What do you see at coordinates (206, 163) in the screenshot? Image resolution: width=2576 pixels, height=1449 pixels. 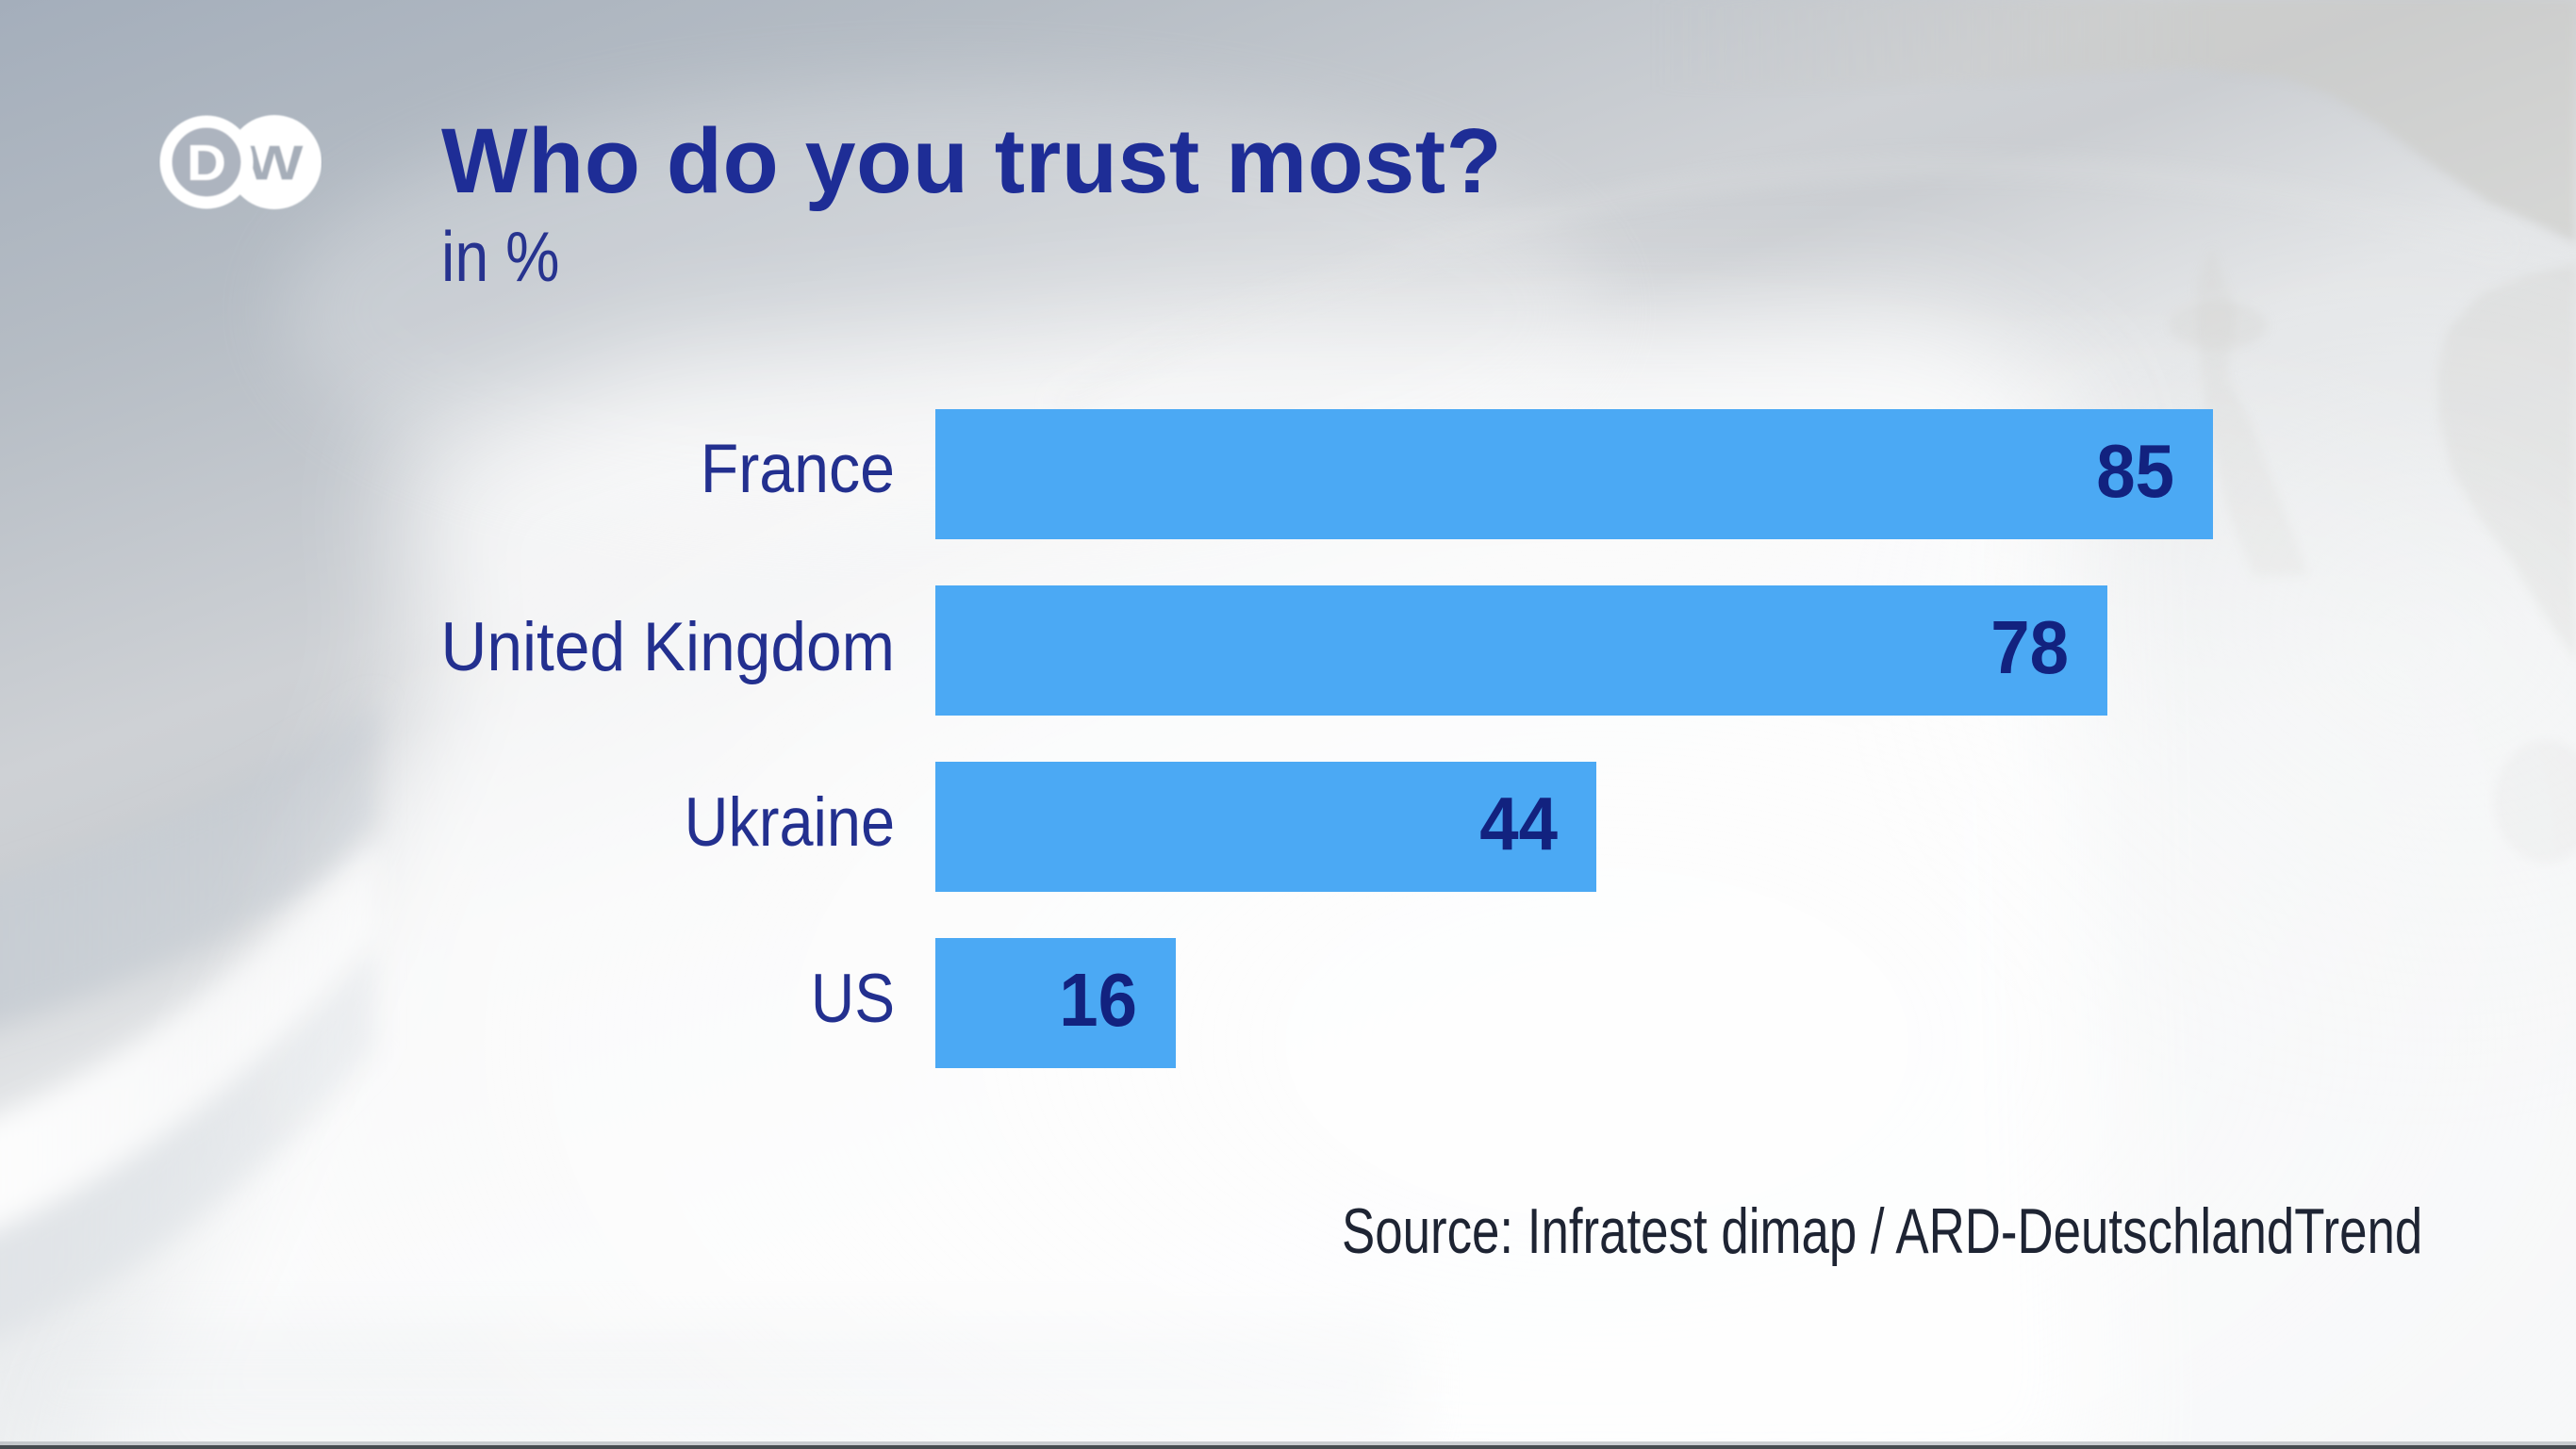 I see `svg-text: D` at bounding box center [206, 163].